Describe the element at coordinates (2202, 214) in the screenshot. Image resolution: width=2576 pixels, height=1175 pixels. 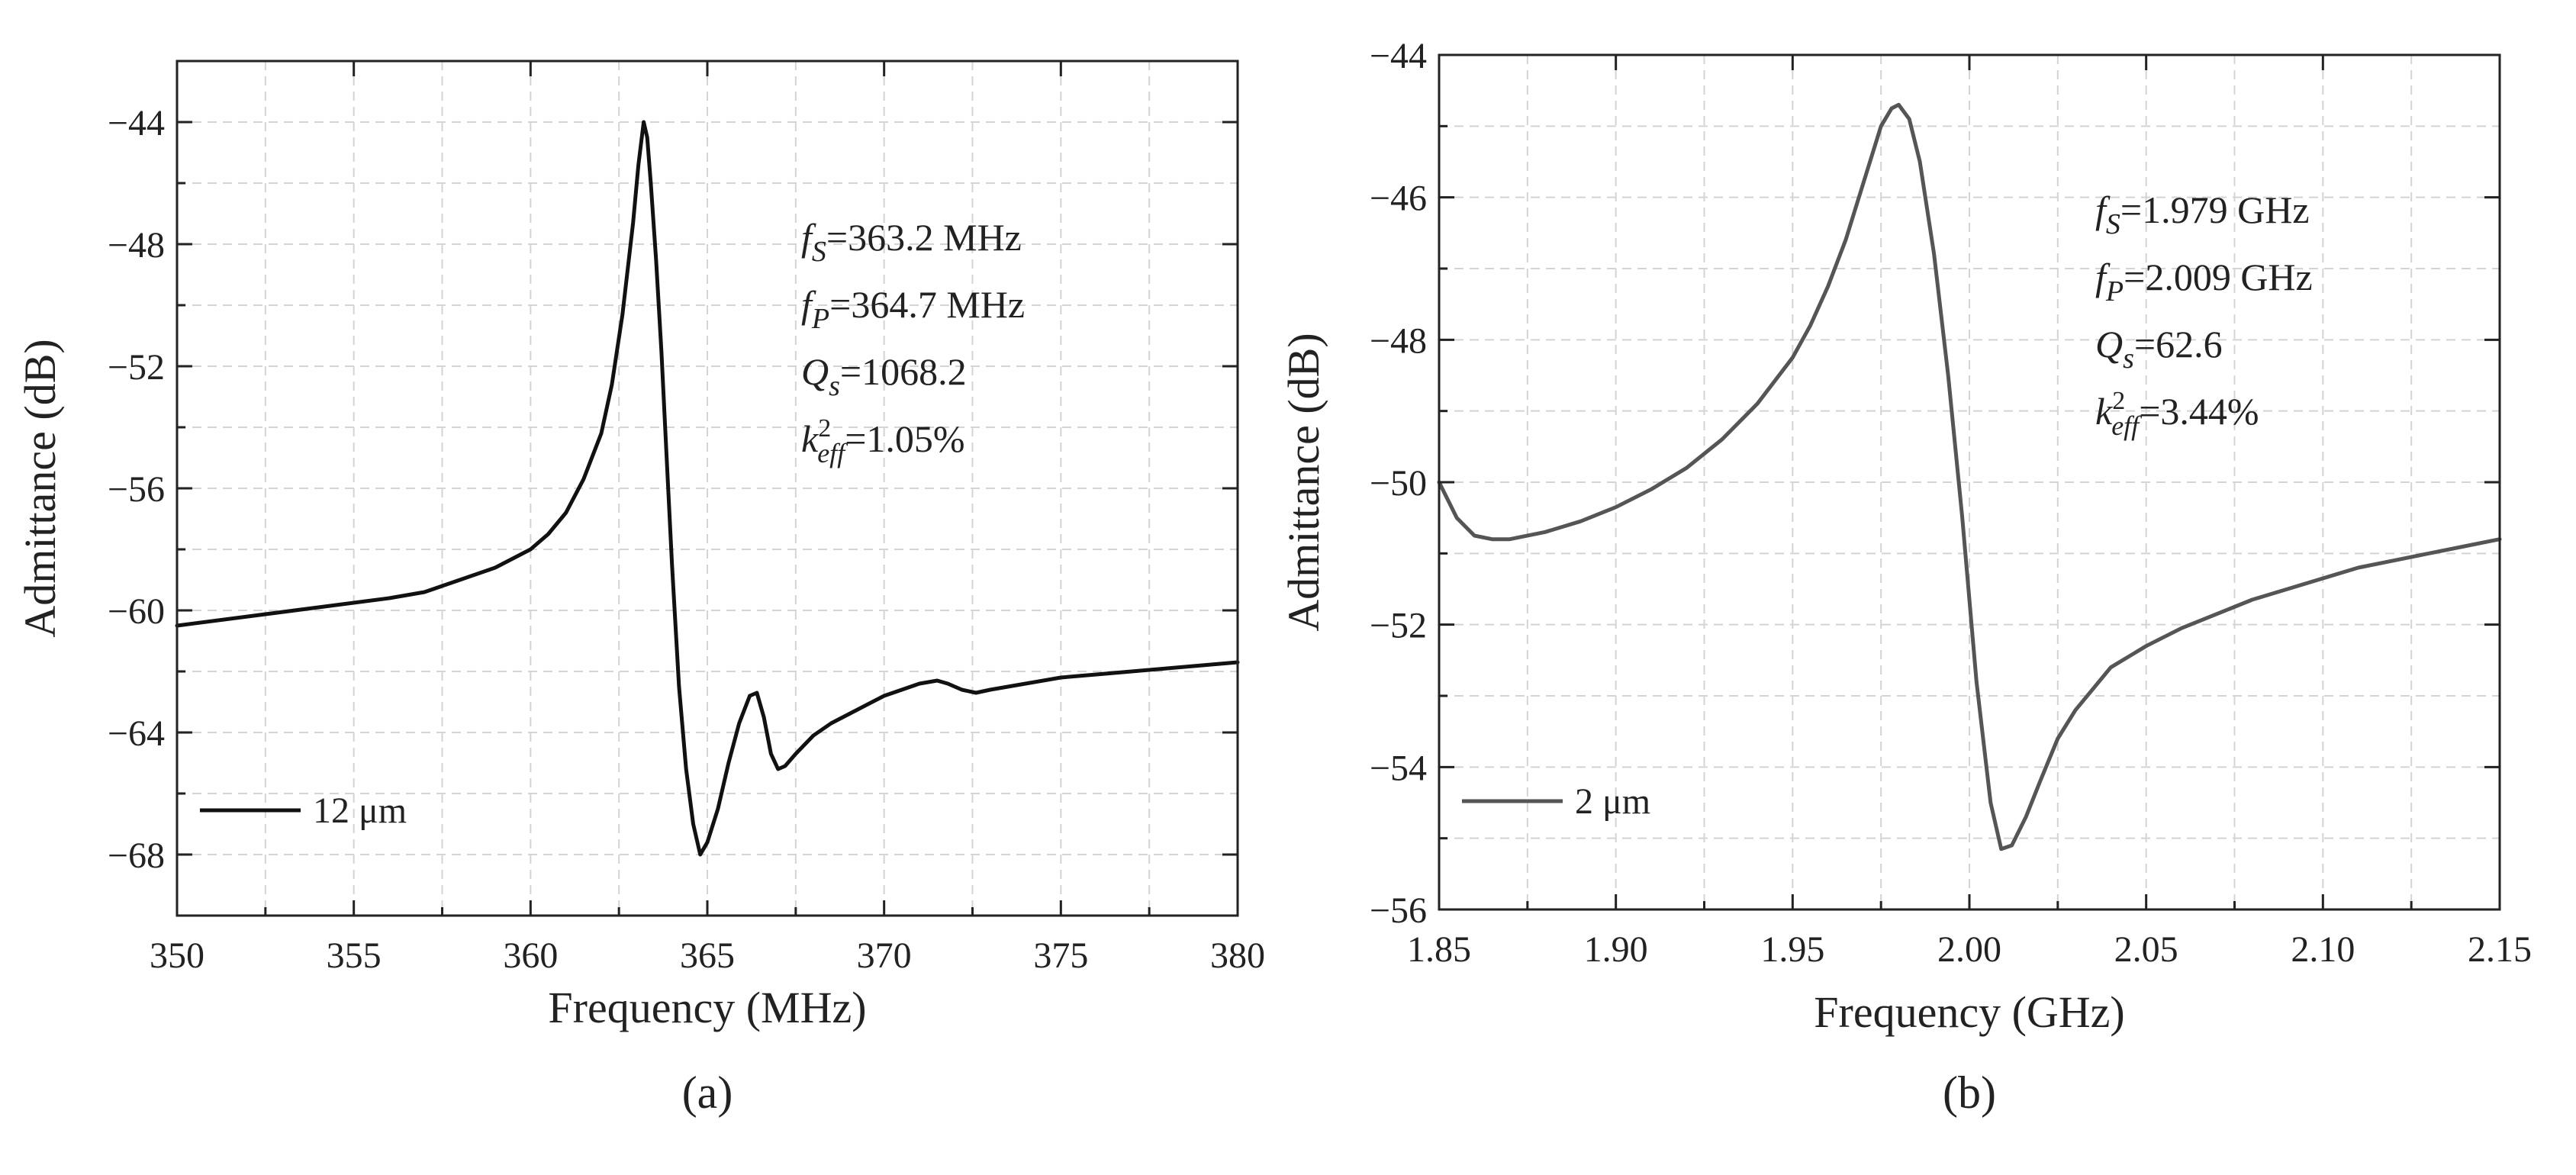
I see `annotation-f-s: fS=1.979 GHz` at that location.